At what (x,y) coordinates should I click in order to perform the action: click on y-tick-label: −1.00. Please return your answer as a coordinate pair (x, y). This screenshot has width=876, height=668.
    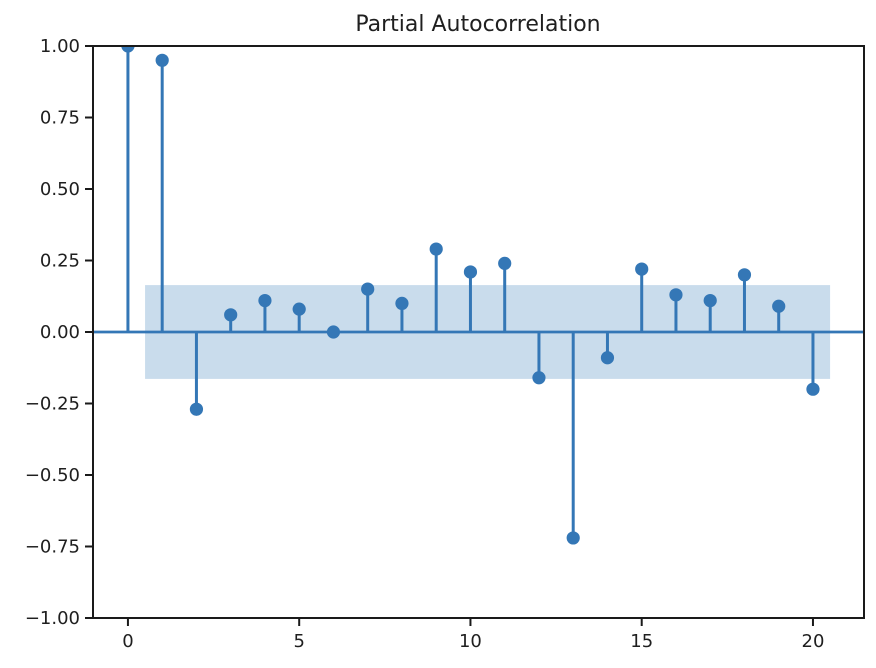
    Looking at the image, I should click on (52, 618).